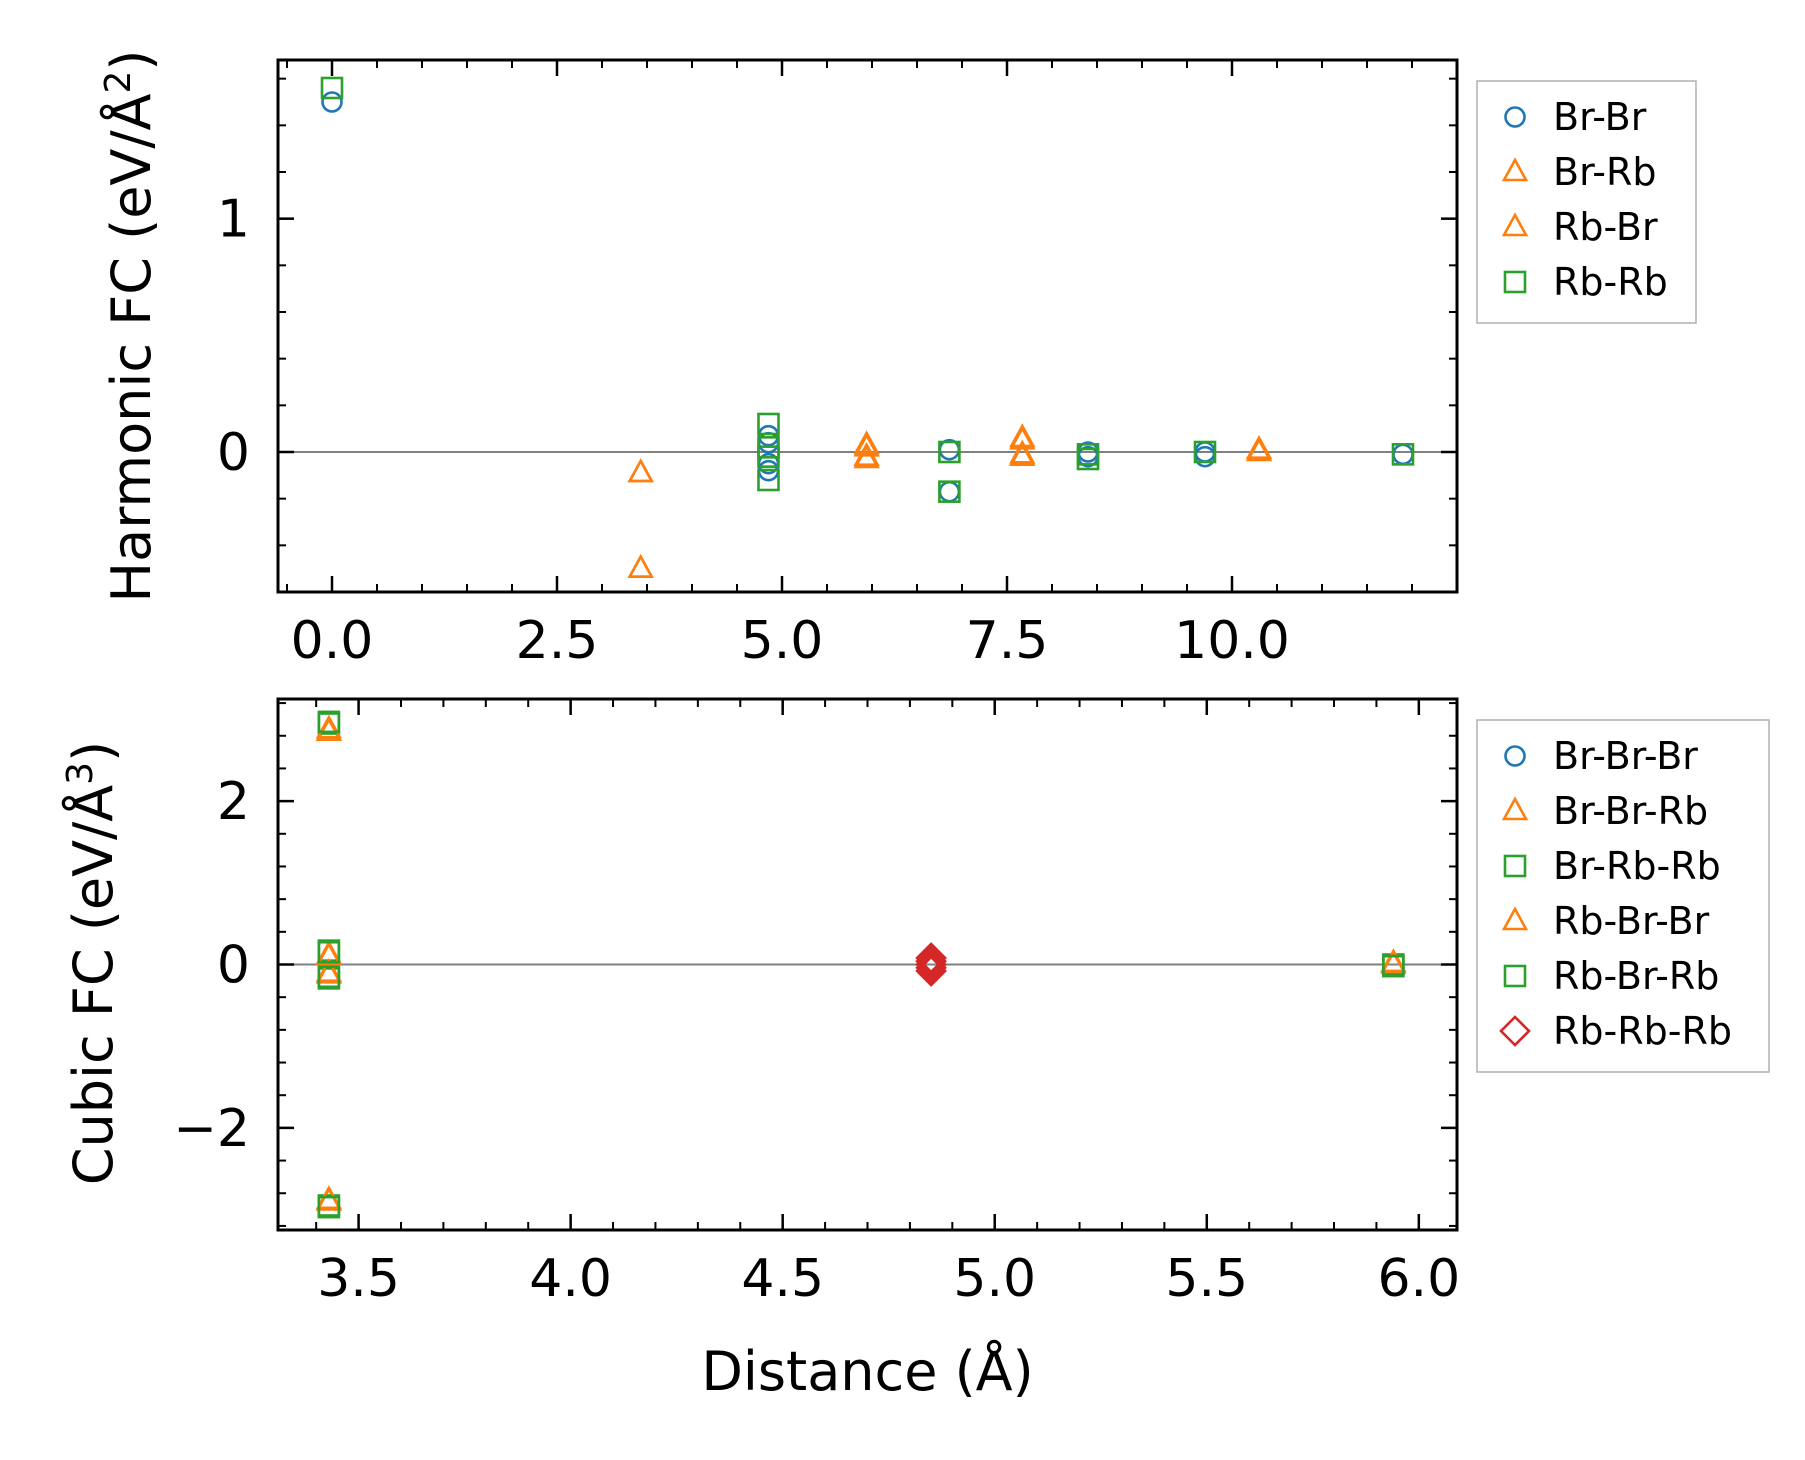 The image size is (1805, 1460). I want to click on y-tick-label: 1, so click(233, 220).